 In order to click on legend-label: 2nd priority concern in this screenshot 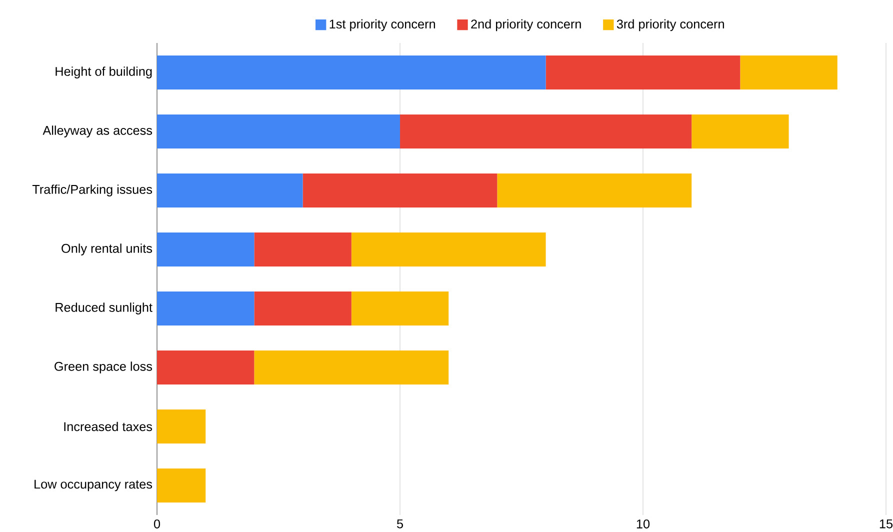, I will do `click(526, 25)`.